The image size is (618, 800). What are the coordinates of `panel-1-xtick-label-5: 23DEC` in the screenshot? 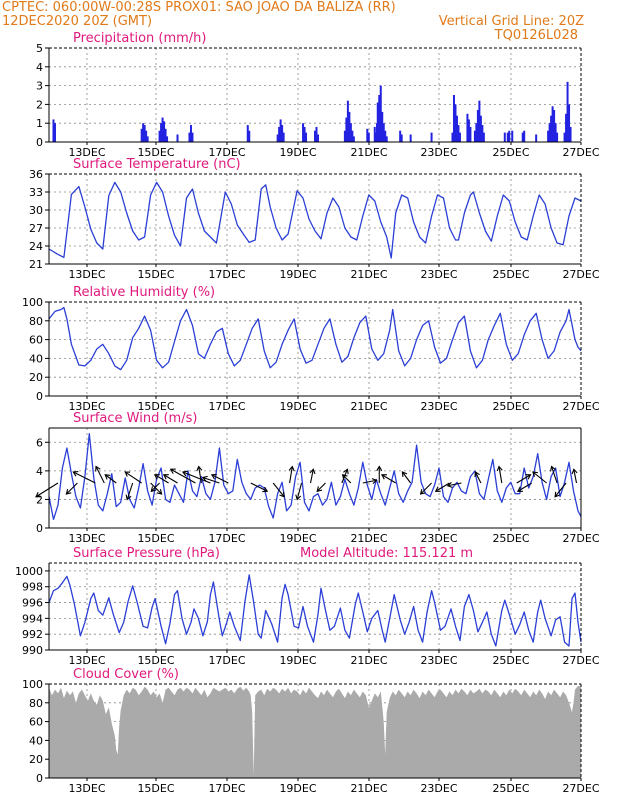 It's located at (438, 152).